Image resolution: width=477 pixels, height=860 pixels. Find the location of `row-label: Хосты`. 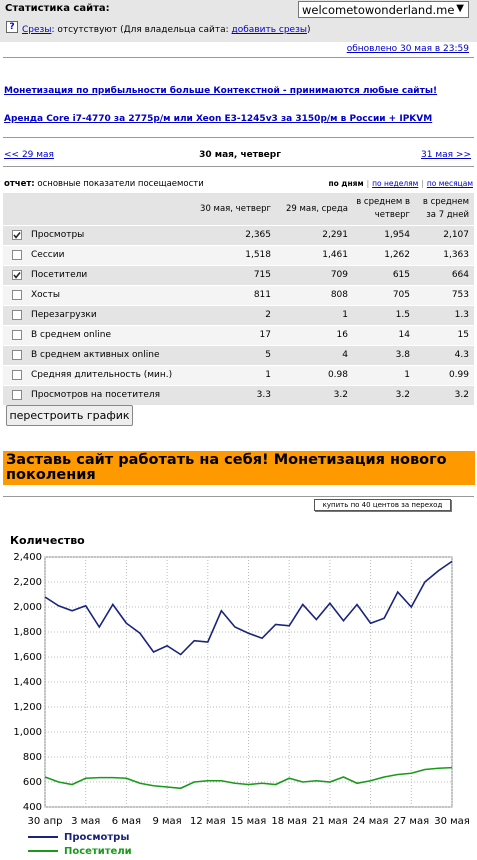

row-label: Хосты is located at coordinates (45, 295).